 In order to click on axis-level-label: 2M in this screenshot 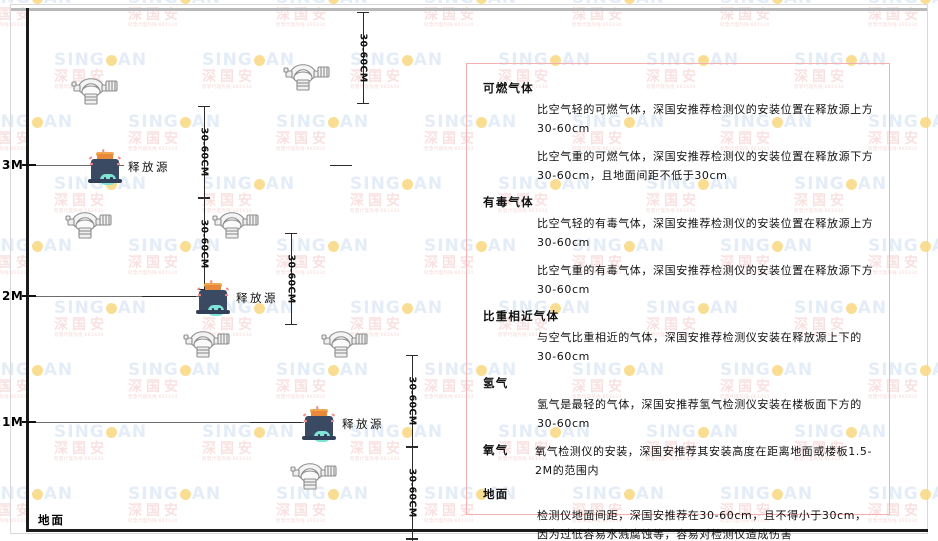, I will do `click(13, 296)`.